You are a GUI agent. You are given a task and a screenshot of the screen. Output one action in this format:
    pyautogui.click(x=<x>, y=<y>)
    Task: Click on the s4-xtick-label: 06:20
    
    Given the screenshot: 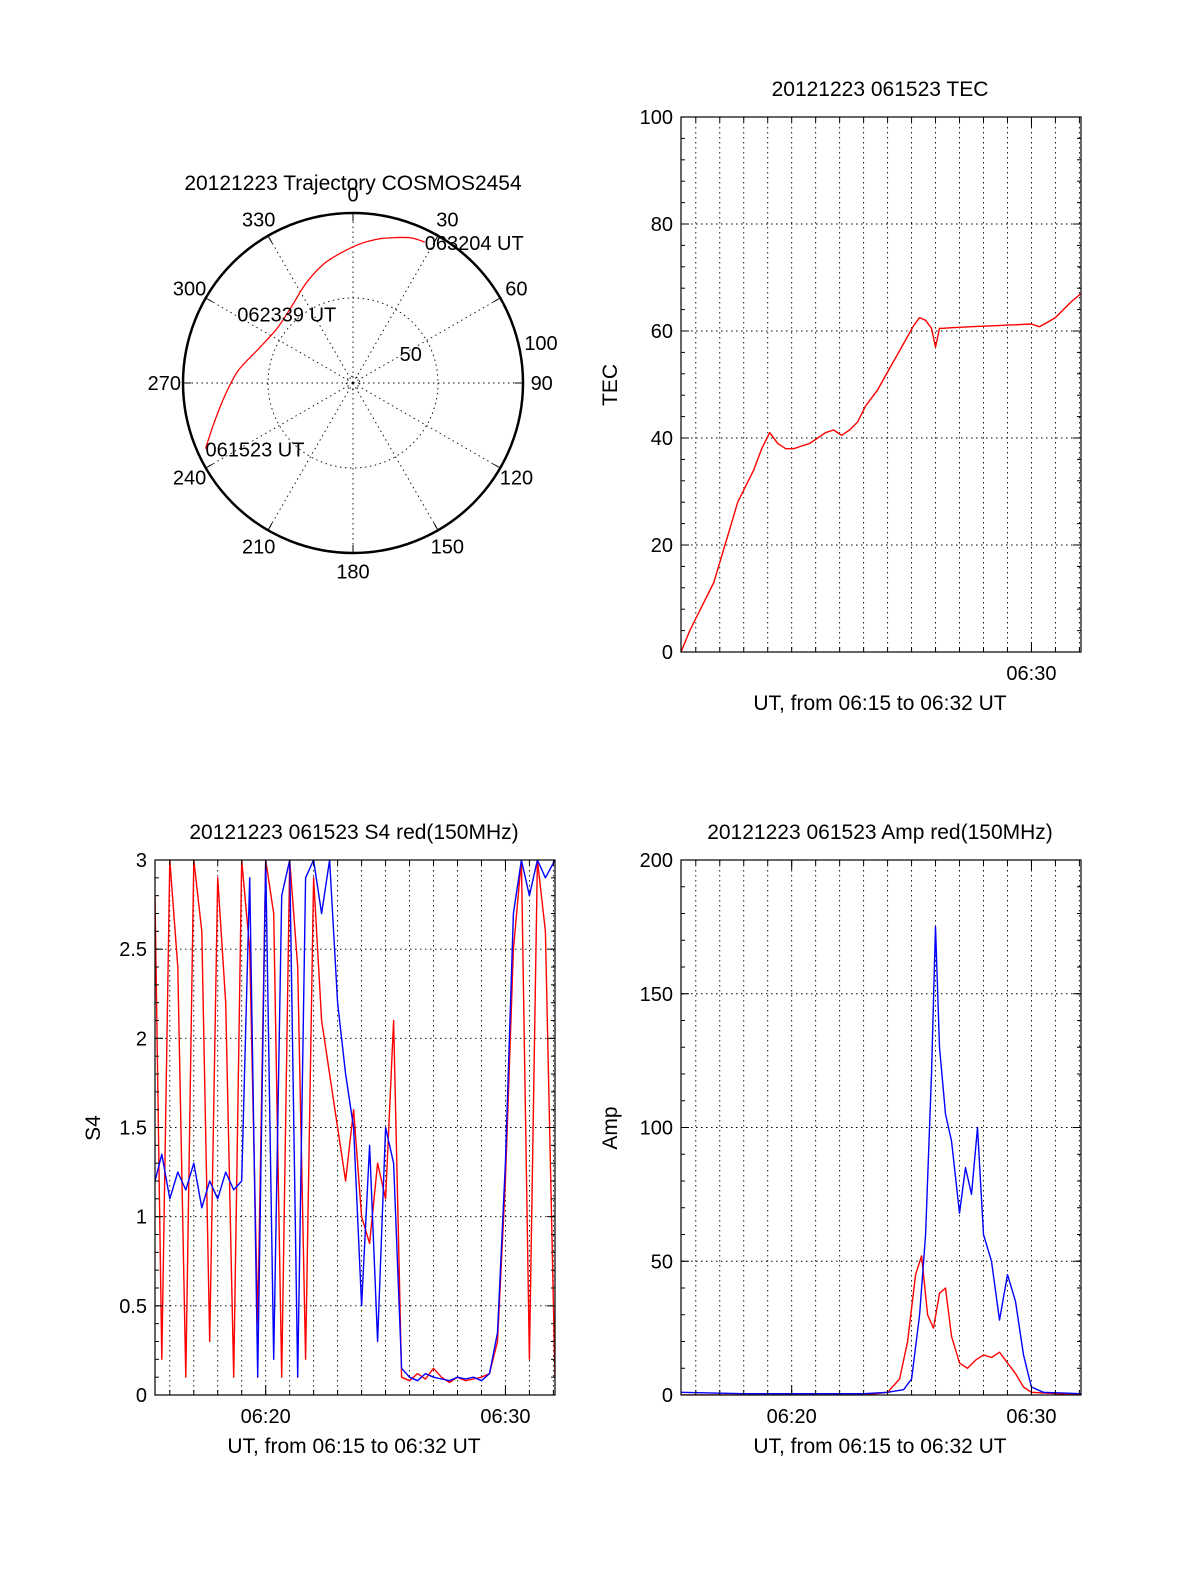 What is the action you would take?
    pyautogui.click(x=266, y=1417)
    